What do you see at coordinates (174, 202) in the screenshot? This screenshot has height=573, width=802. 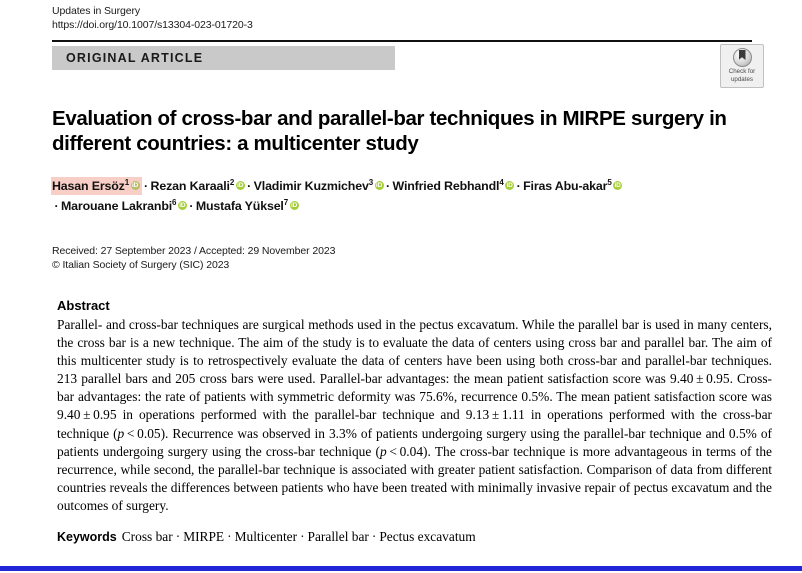 I see `author-affiliation-marker: 6` at bounding box center [174, 202].